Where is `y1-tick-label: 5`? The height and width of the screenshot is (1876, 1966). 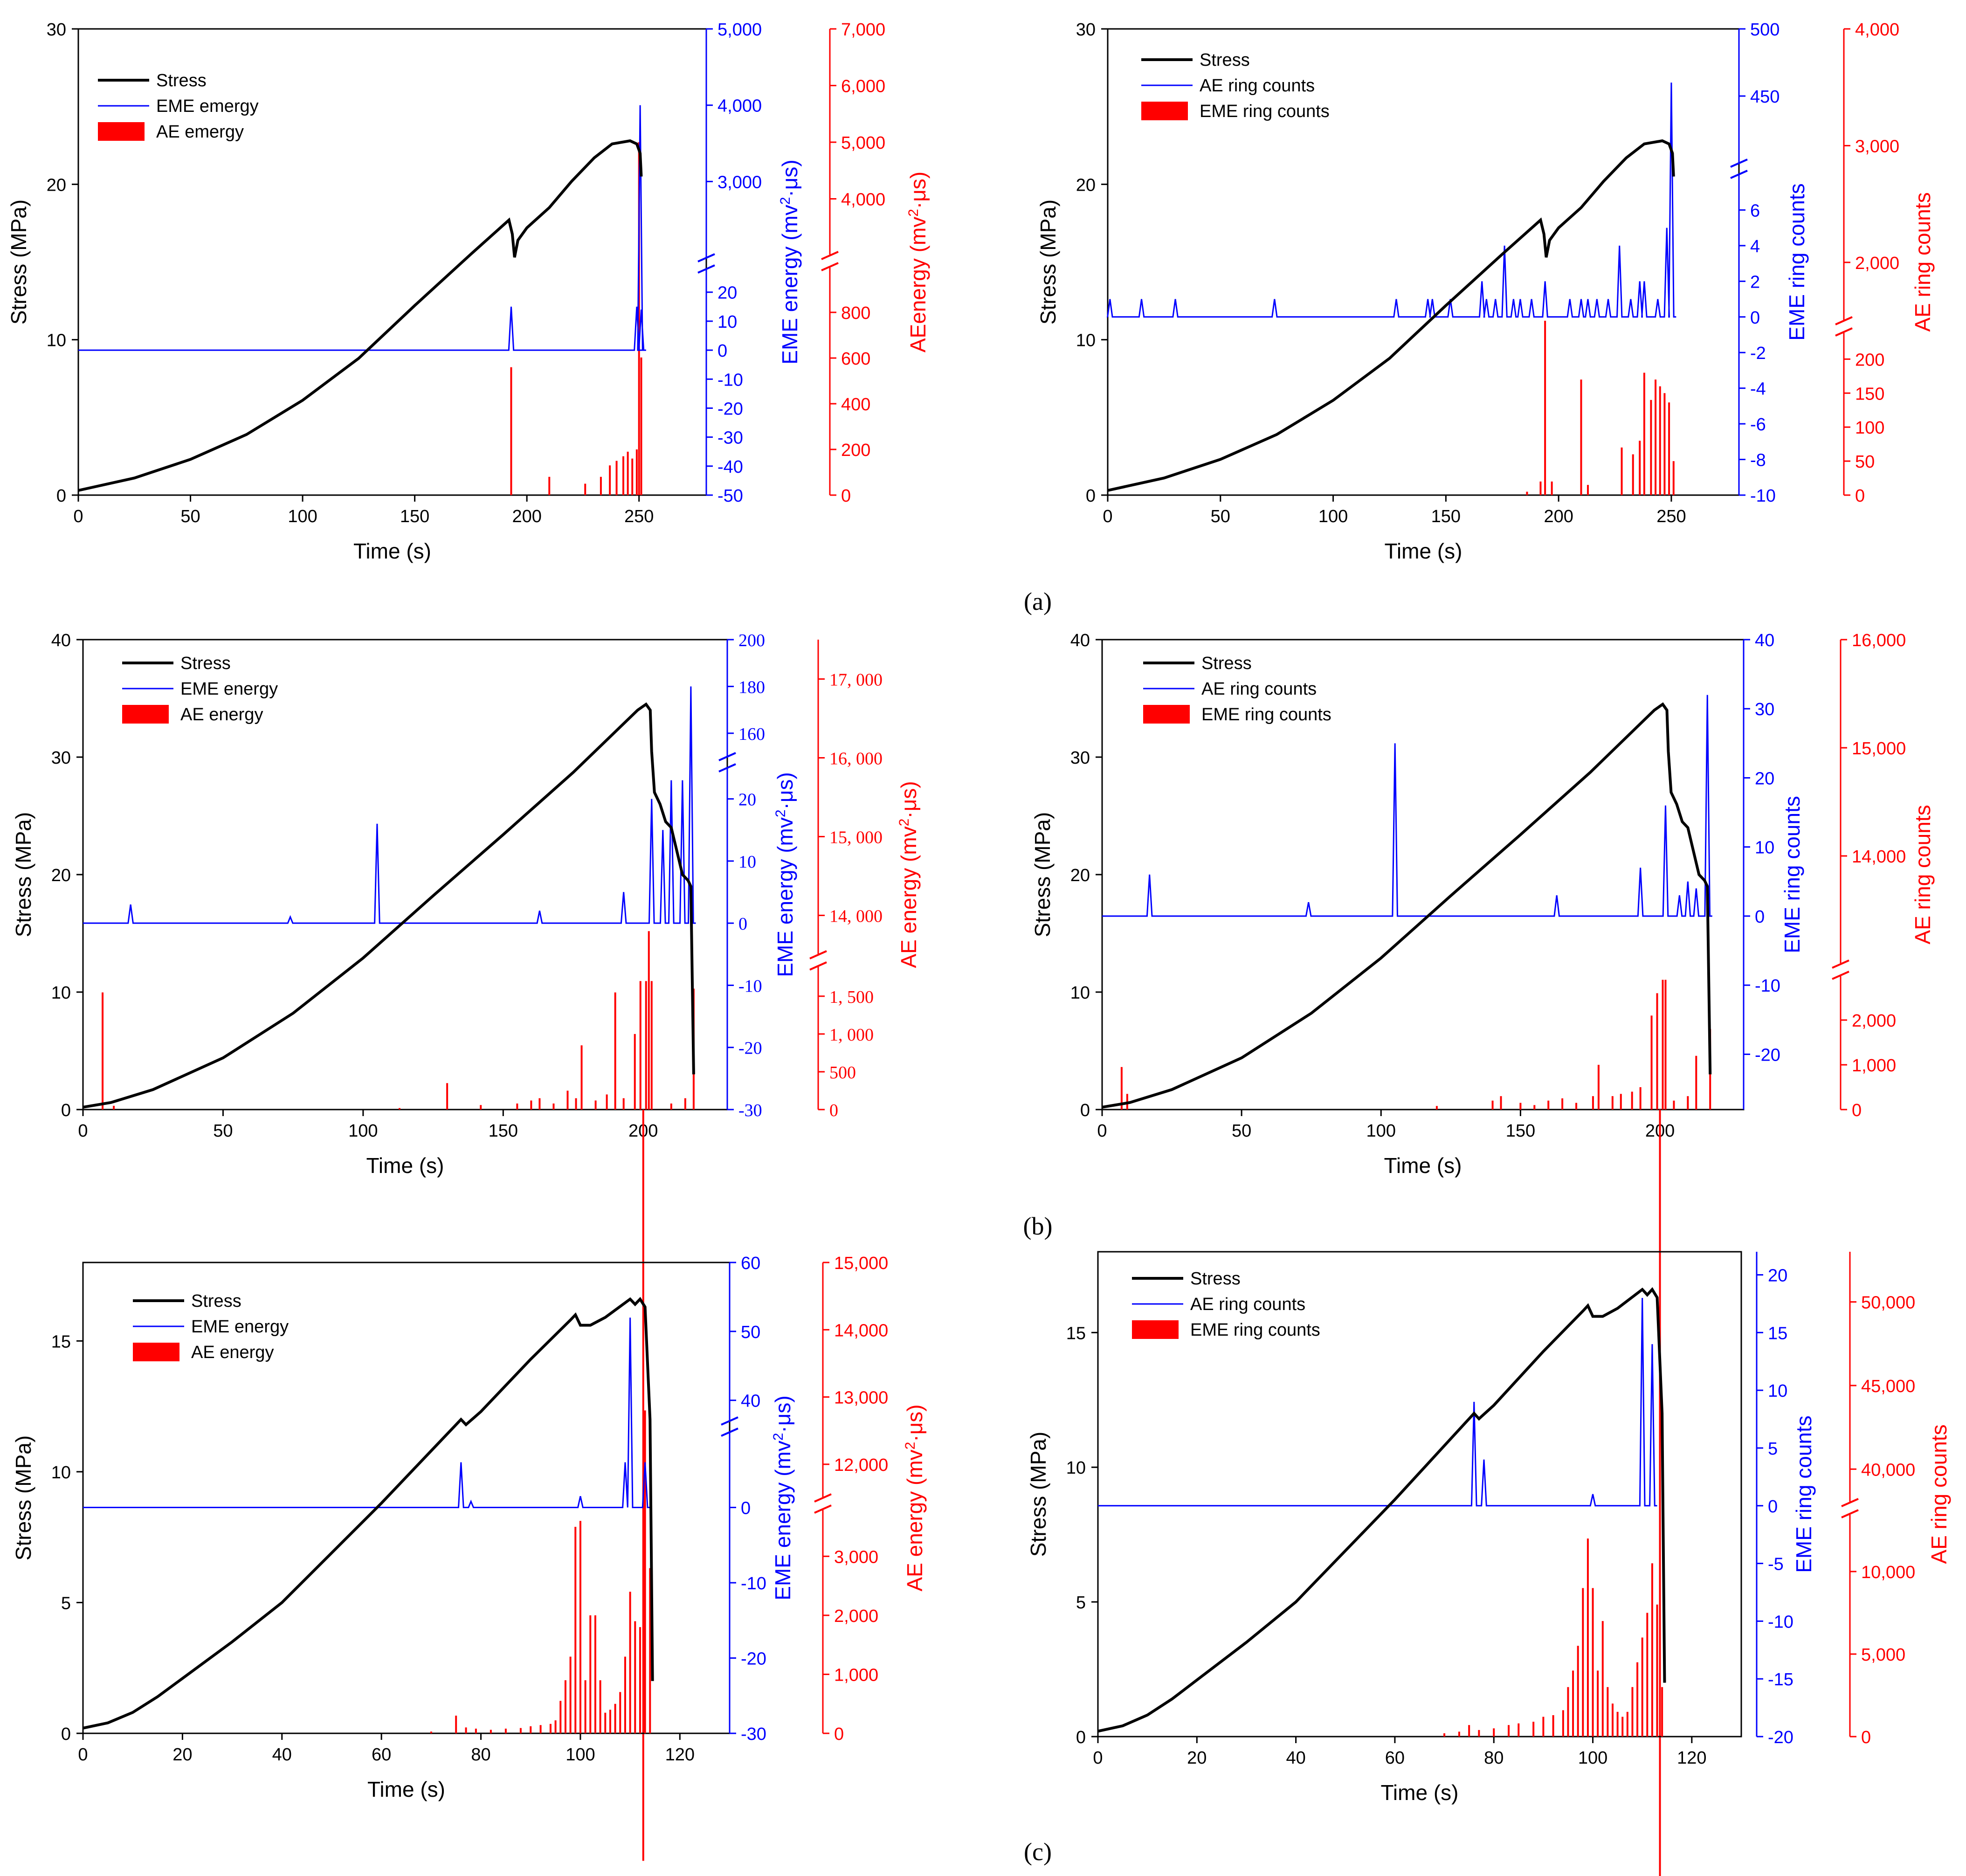
y1-tick-label: 5 is located at coordinates (66, 1603).